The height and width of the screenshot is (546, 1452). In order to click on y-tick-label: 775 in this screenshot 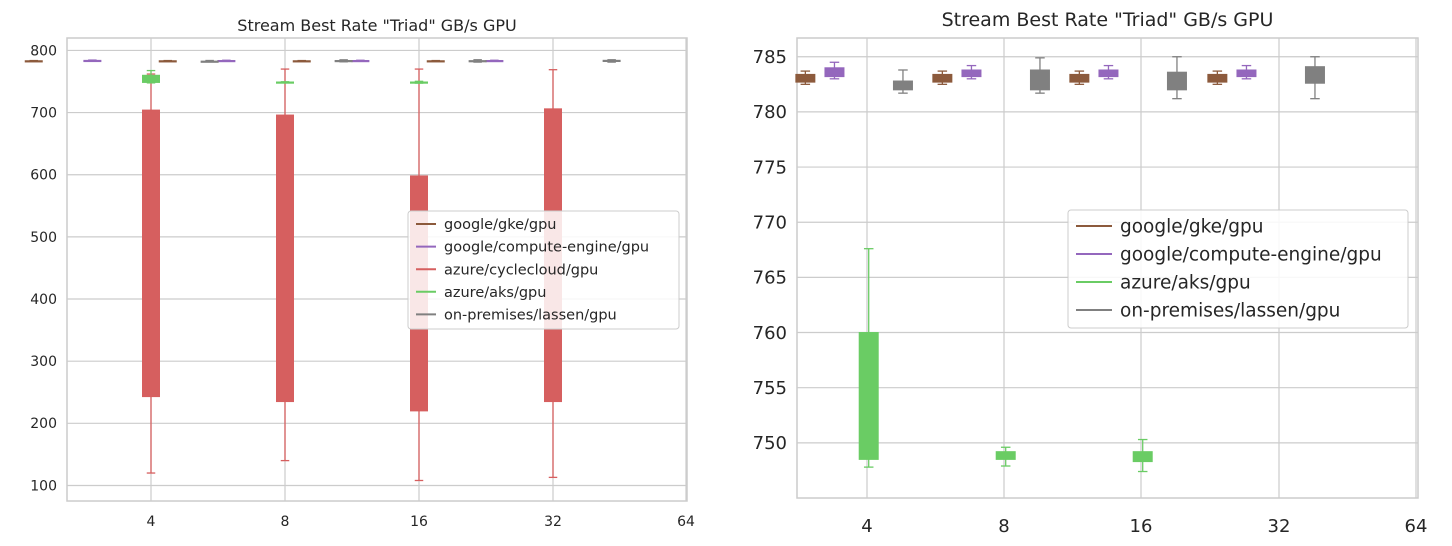, I will do `click(770, 167)`.